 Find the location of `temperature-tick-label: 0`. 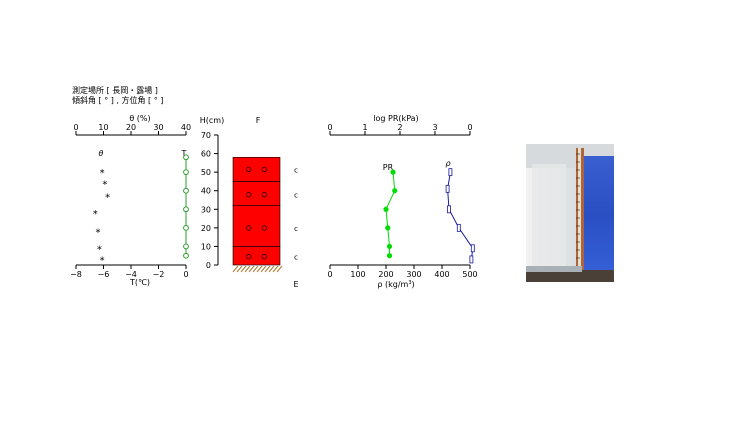

temperature-tick-label: 0 is located at coordinates (185, 274).